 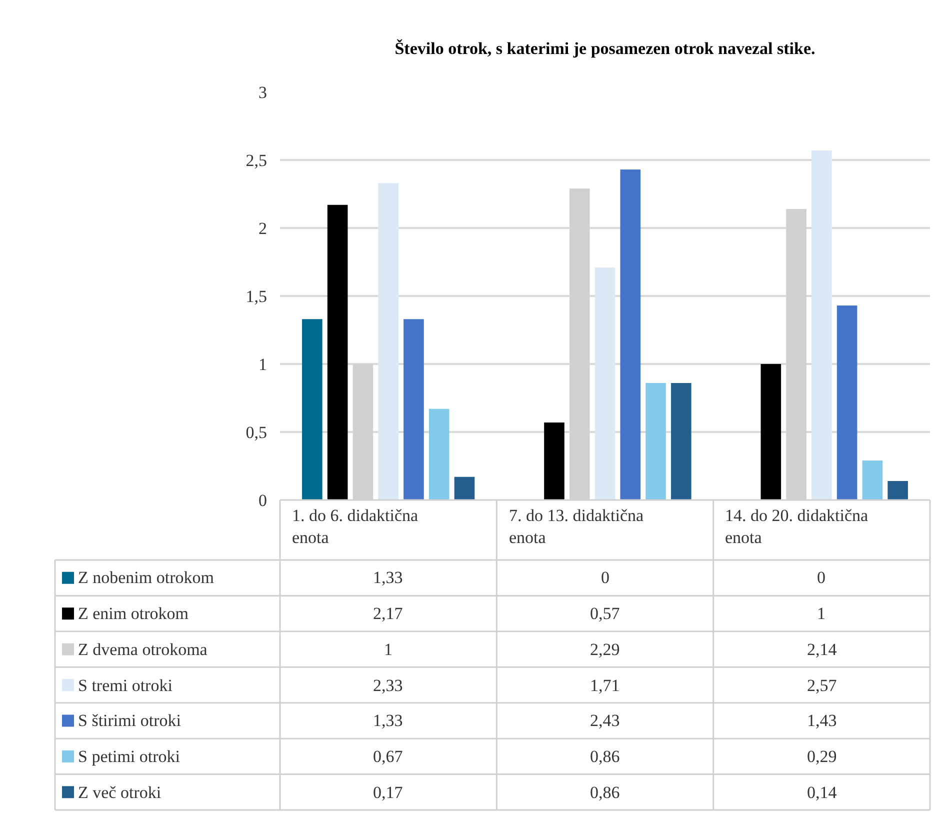 What do you see at coordinates (256, 296) in the screenshot?
I see `y-tick-label: 1,5` at bounding box center [256, 296].